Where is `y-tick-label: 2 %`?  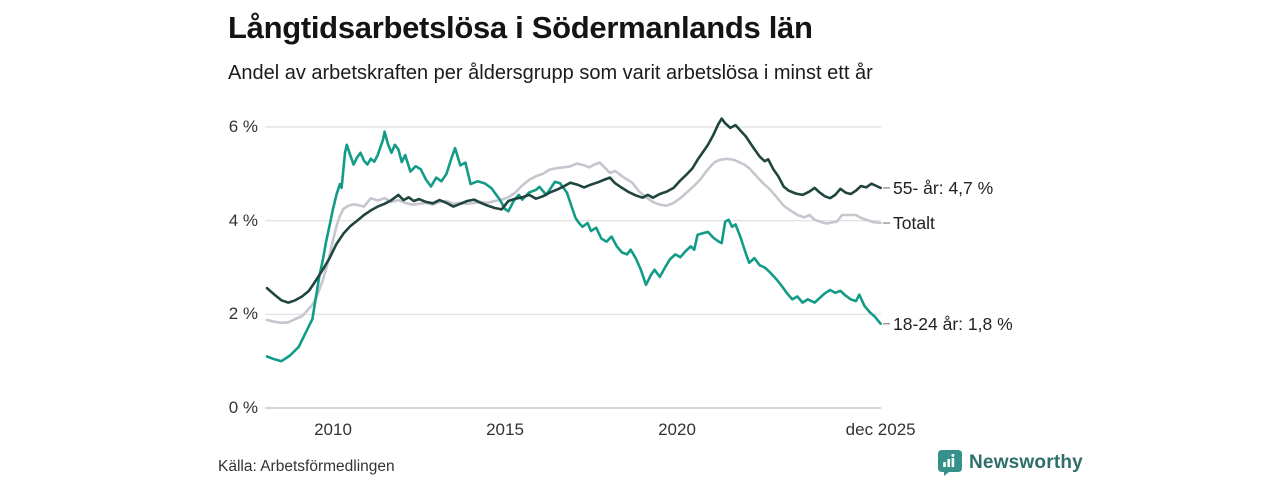 y-tick-label: 2 % is located at coordinates (243, 314).